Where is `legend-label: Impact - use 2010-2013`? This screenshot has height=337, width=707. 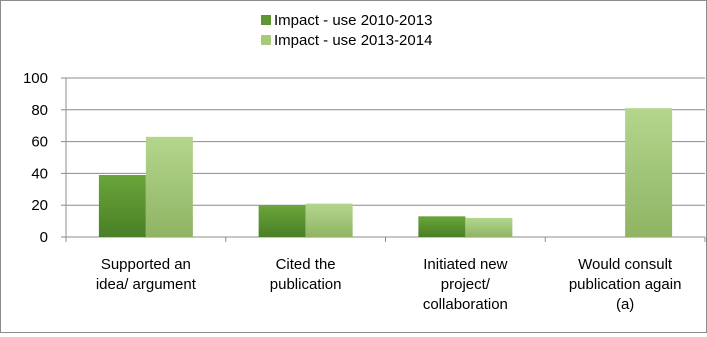 legend-label: Impact - use 2010-2013 is located at coordinates (353, 20).